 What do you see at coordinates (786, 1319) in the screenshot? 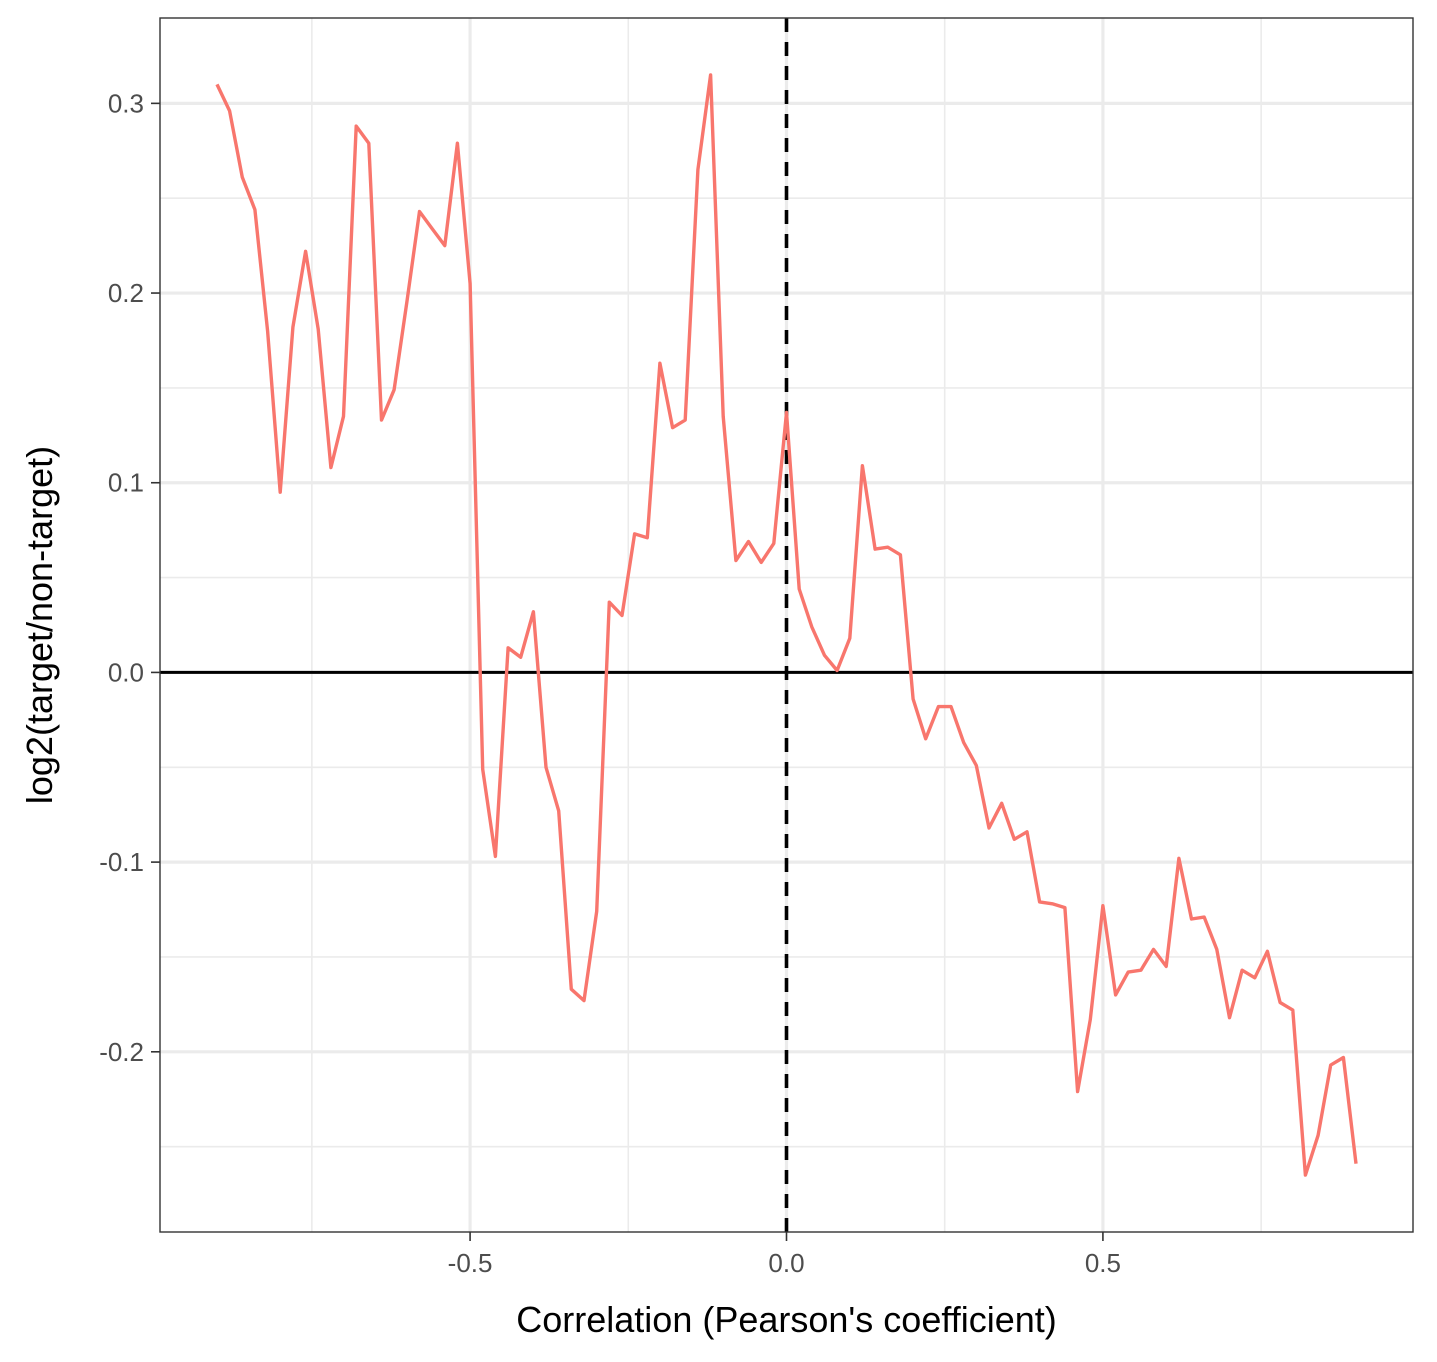
I see `x-axis-title: Correlation (Pearson's coefficient)` at bounding box center [786, 1319].